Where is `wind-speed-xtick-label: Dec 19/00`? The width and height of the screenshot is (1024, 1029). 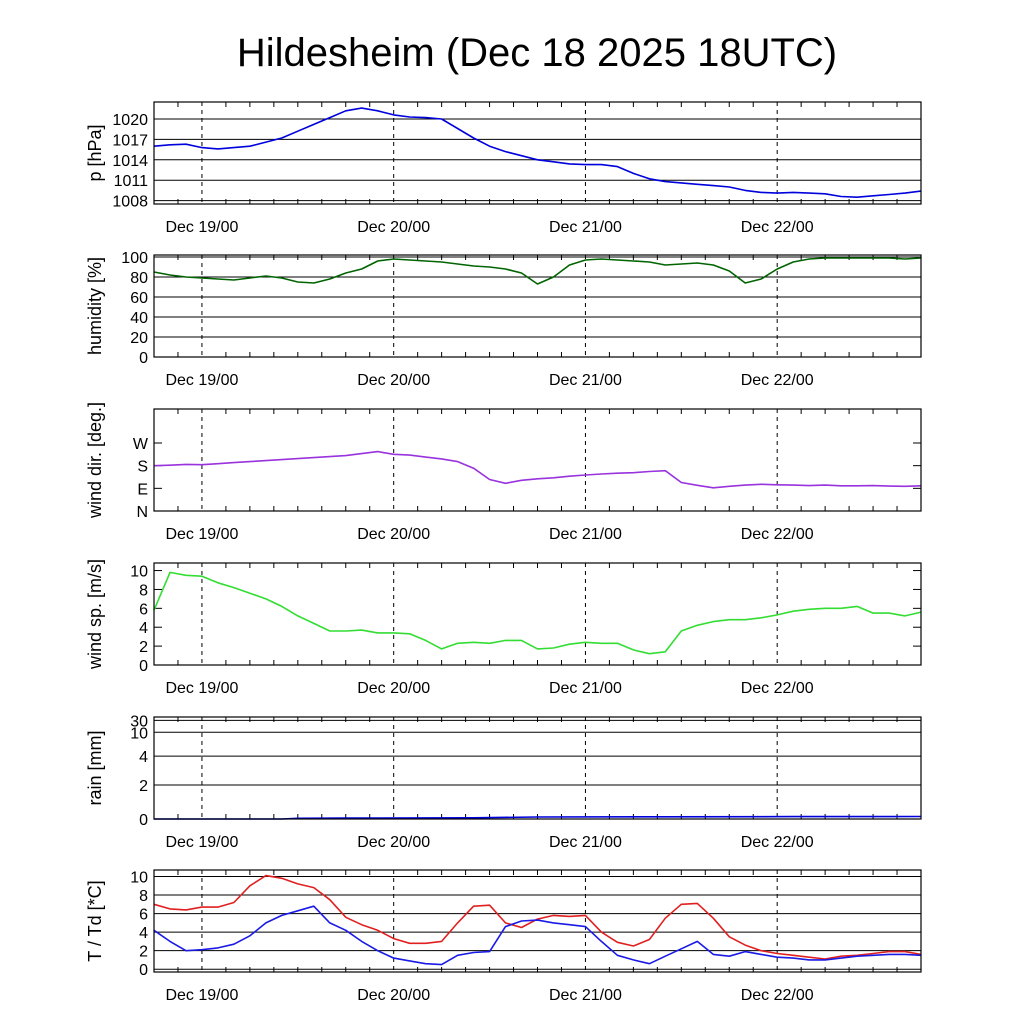 wind-speed-xtick-label: Dec 19/00 is located at coordinates (201, 688).